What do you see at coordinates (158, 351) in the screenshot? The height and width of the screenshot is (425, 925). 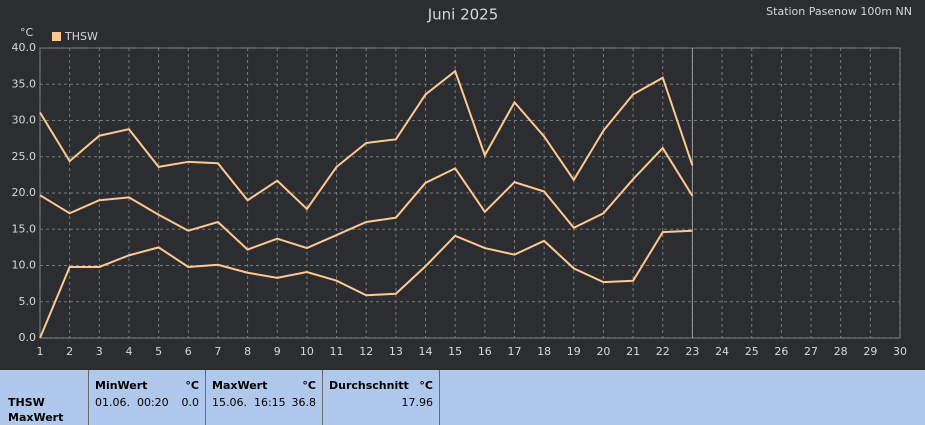 I see `x-tick-label: 5` at bounding box center [158, 351].